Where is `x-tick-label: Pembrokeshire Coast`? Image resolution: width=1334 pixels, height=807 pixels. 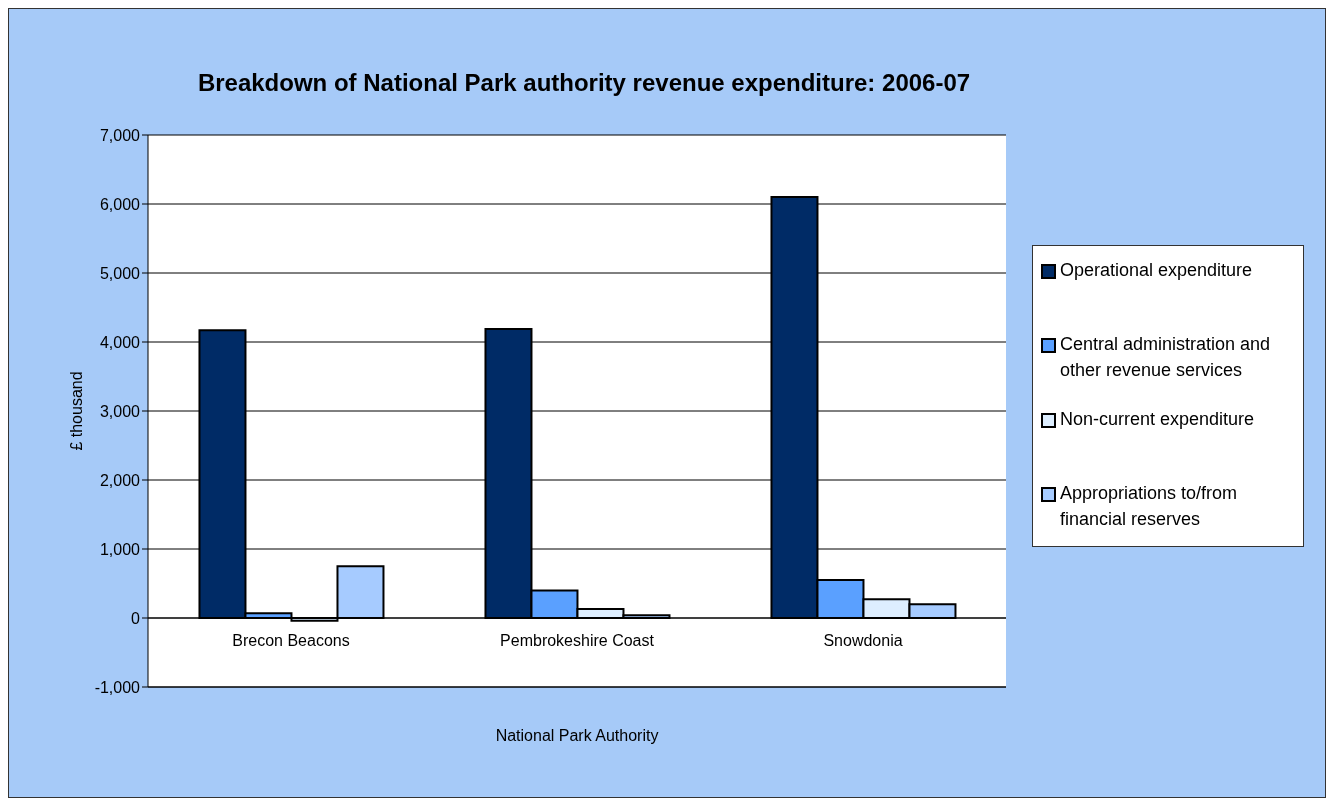
x-tick-label: Pembrokeshire Coast is located at coordinates (577, 640).